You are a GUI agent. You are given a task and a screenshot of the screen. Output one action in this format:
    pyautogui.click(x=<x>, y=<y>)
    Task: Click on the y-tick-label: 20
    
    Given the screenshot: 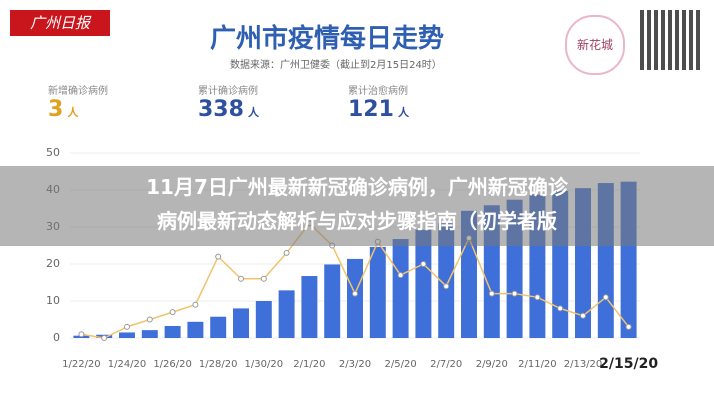 What is the action you would take?
    pyautogui.click(x=53, y=263)
    